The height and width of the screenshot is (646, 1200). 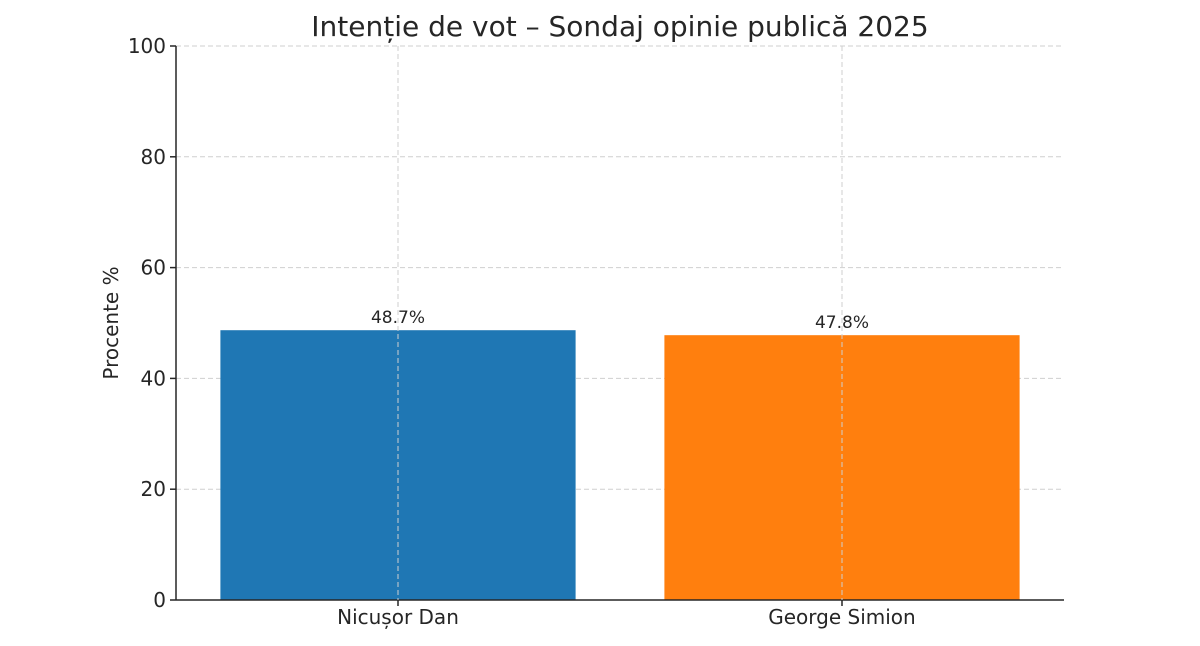 What do you see at coordinates (111, 322) in the screenshot?
I see `y-axis-label: Procente %` at bounding box center [111, 322].